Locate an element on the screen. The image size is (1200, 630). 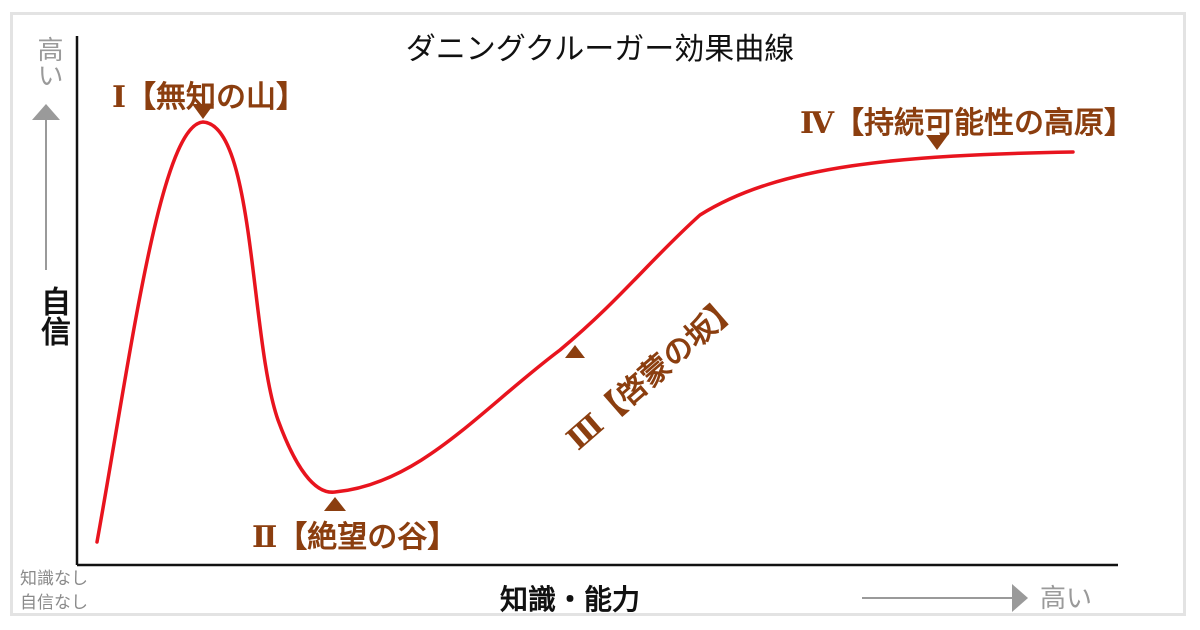
plateau-marker-icon is located at coordinates (937, 142).